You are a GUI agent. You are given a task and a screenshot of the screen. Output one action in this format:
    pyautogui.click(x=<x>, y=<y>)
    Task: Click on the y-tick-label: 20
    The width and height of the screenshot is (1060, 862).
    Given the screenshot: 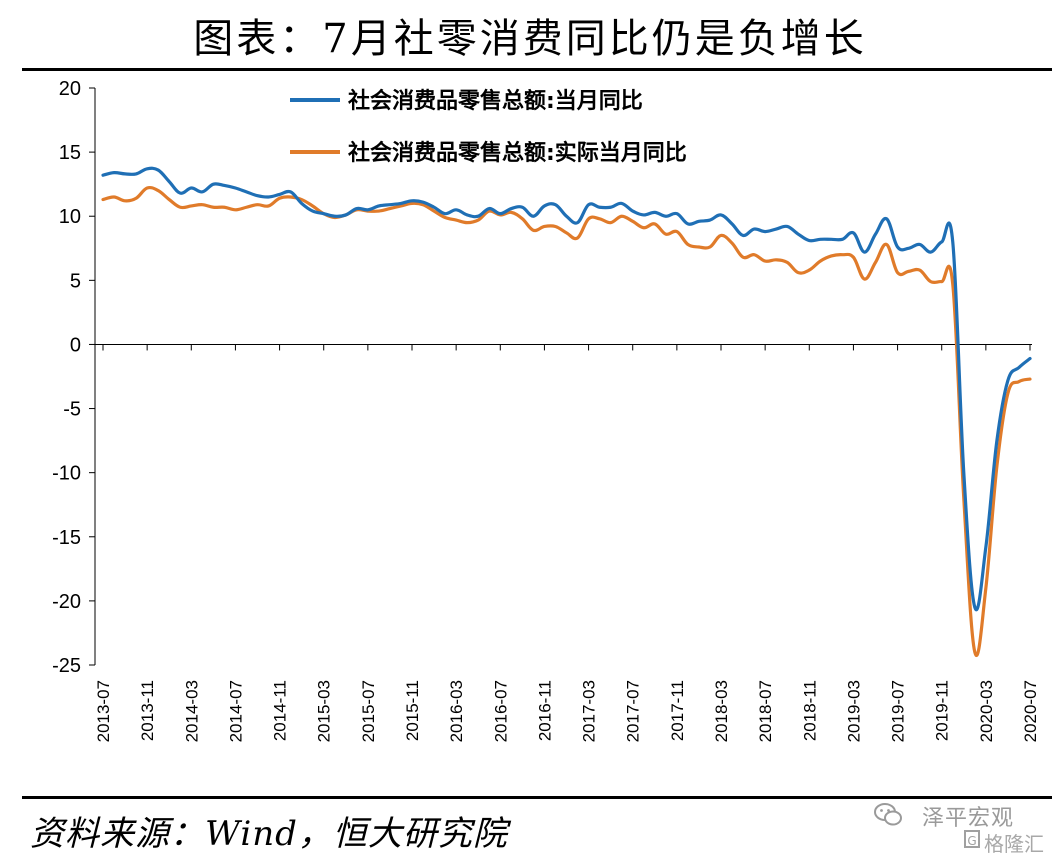 What is the action you would take?
    pyautogui.click(x=70, y=89)
    